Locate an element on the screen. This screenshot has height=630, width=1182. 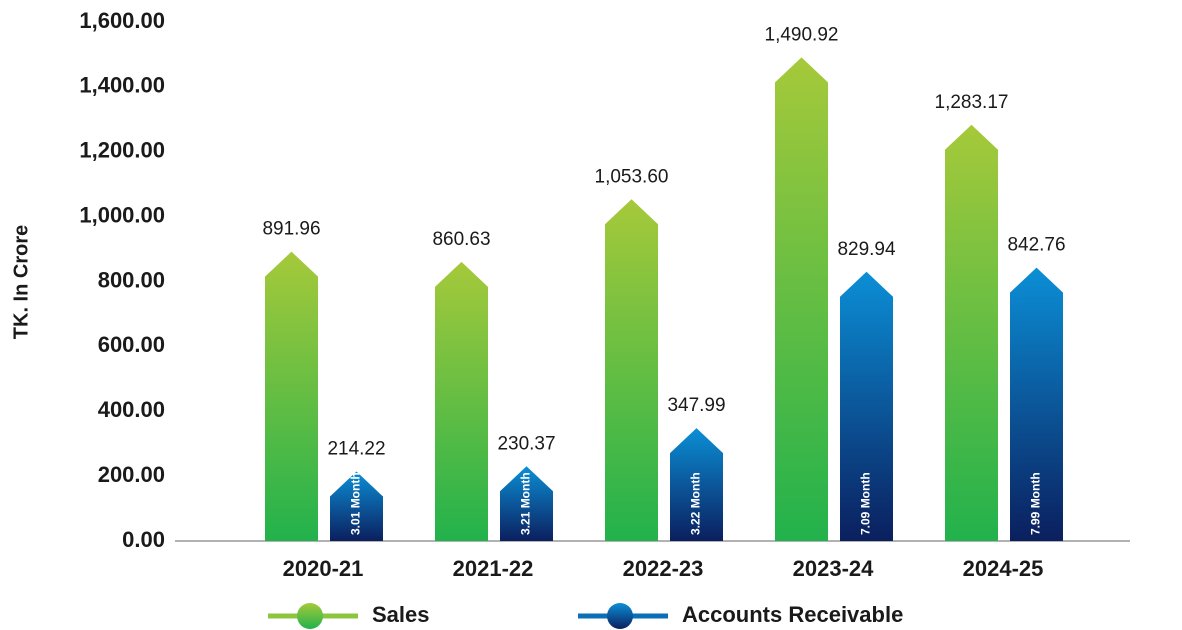
y-axis-label: TK. In Crore is located at coordinates (21, 282).